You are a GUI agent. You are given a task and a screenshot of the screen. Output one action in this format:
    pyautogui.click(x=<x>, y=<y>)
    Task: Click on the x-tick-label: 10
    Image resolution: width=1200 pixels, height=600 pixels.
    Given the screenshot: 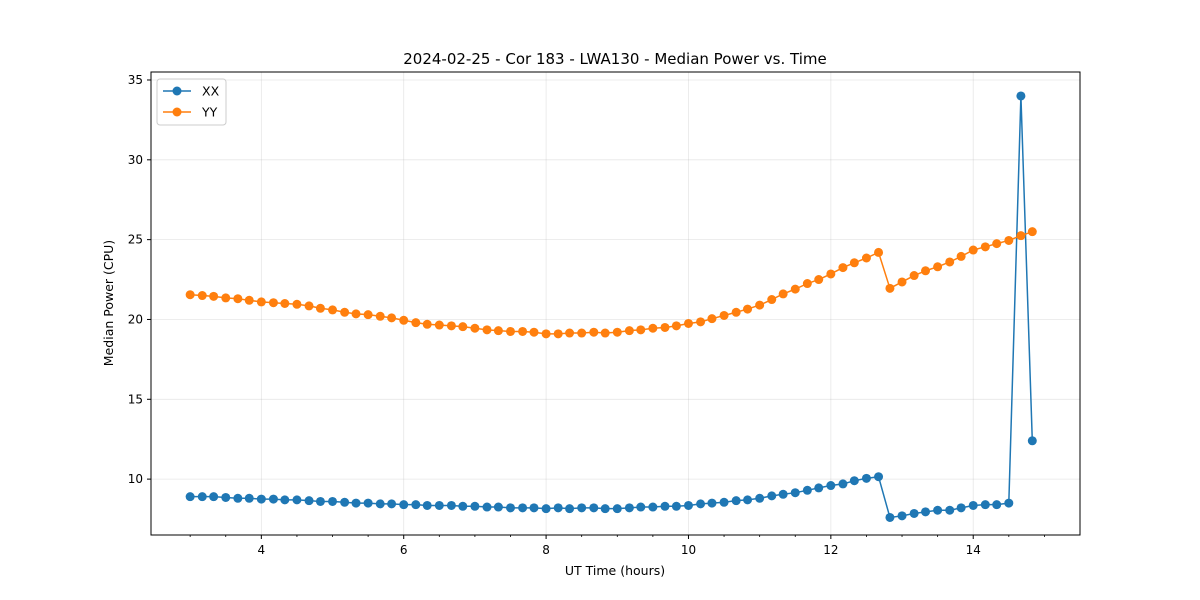 What is the action you would take?
    pyautogui.click(x=688, y=550)
    